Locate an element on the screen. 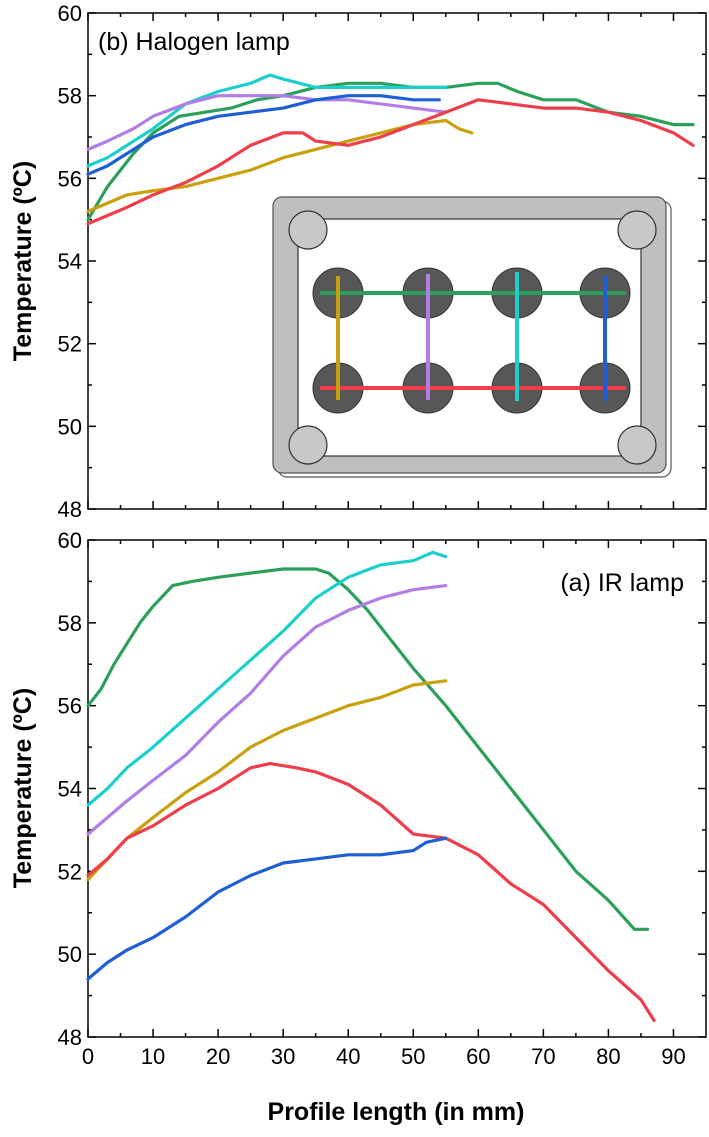  panel-ir-title: (a) IR lamp is located at coordinates (622, 583).